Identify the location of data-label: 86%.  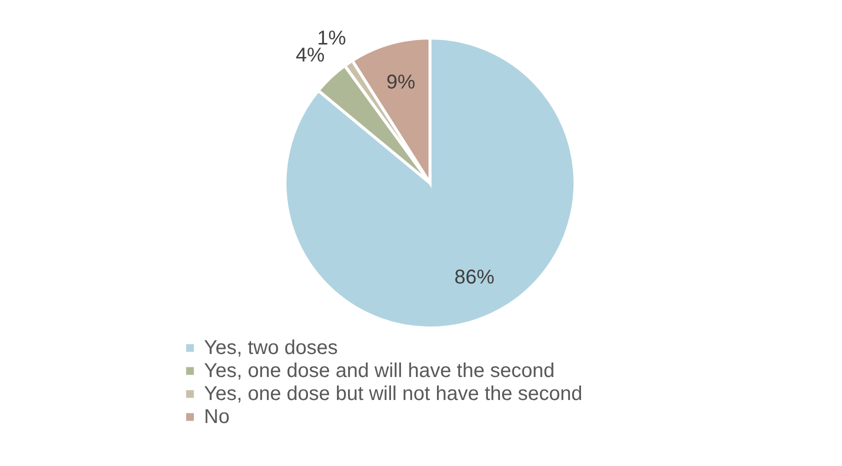
(474, 277).